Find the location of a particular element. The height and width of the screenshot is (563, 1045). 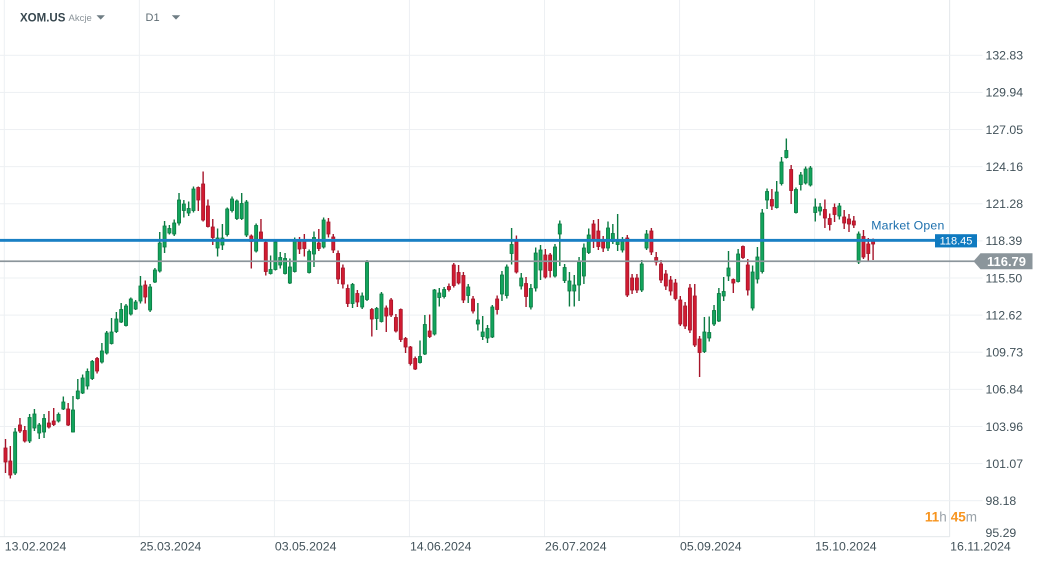

svg-text: 132.83 is located at coordinates (1005, 56).